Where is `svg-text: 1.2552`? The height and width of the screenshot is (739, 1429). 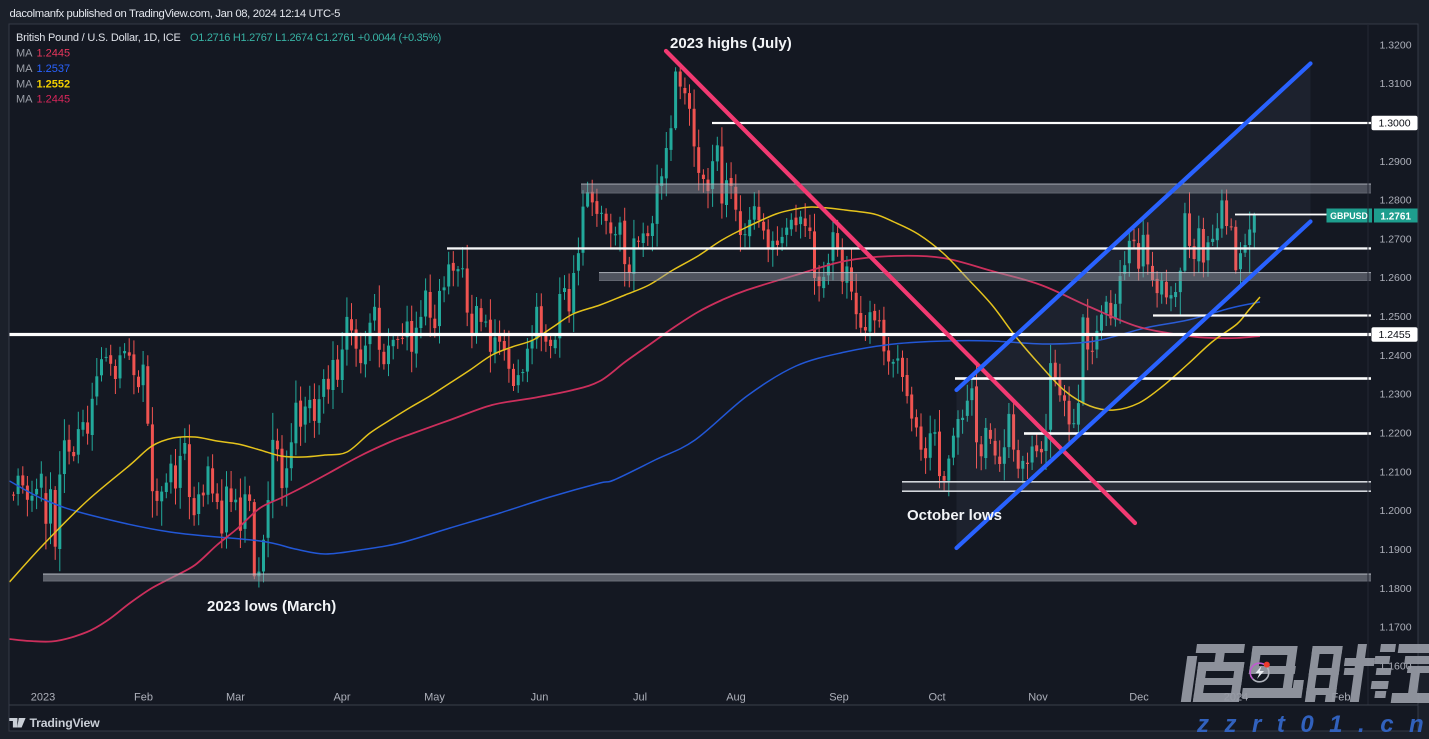
svg-text: 1.2552 is located at coordinates (54, 84).